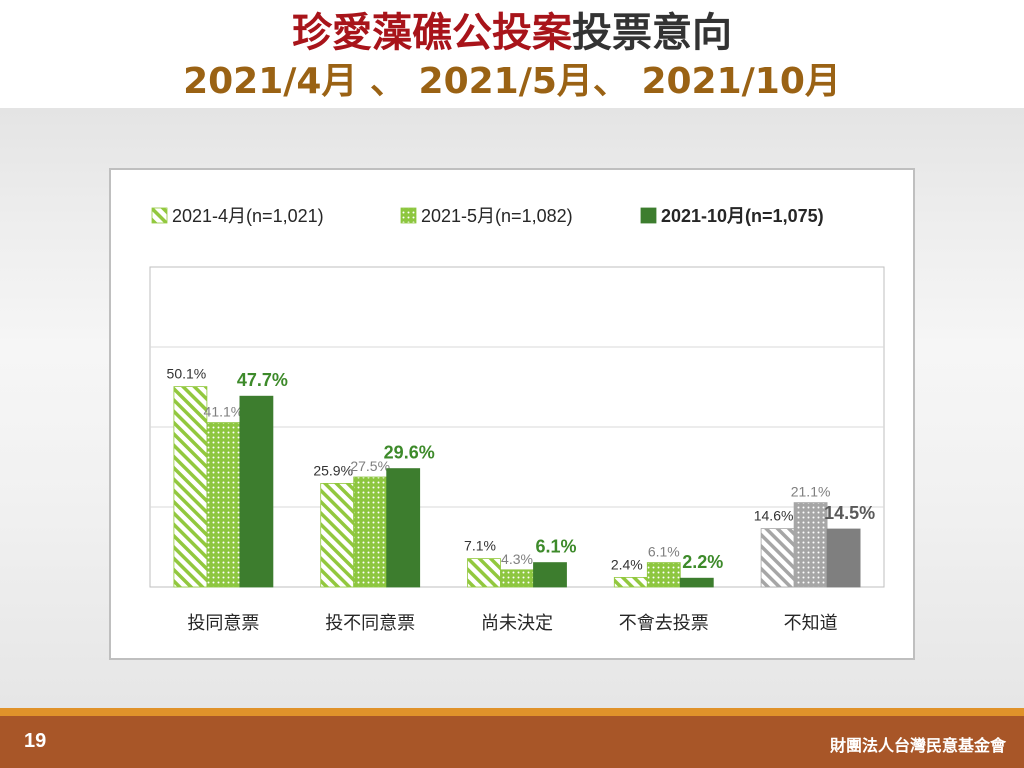 The width and height of the screenshot is (1024, 768). What do you see at coordinates (262, 380) in the screenshot?
I see `data-label: 47.7%` at bounding box center [262, 380].